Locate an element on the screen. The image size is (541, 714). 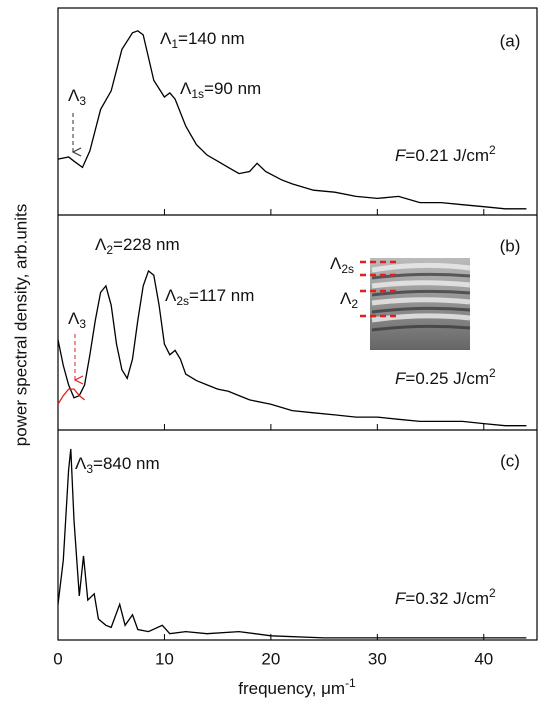
series-line is located at coordinates (71, 396).